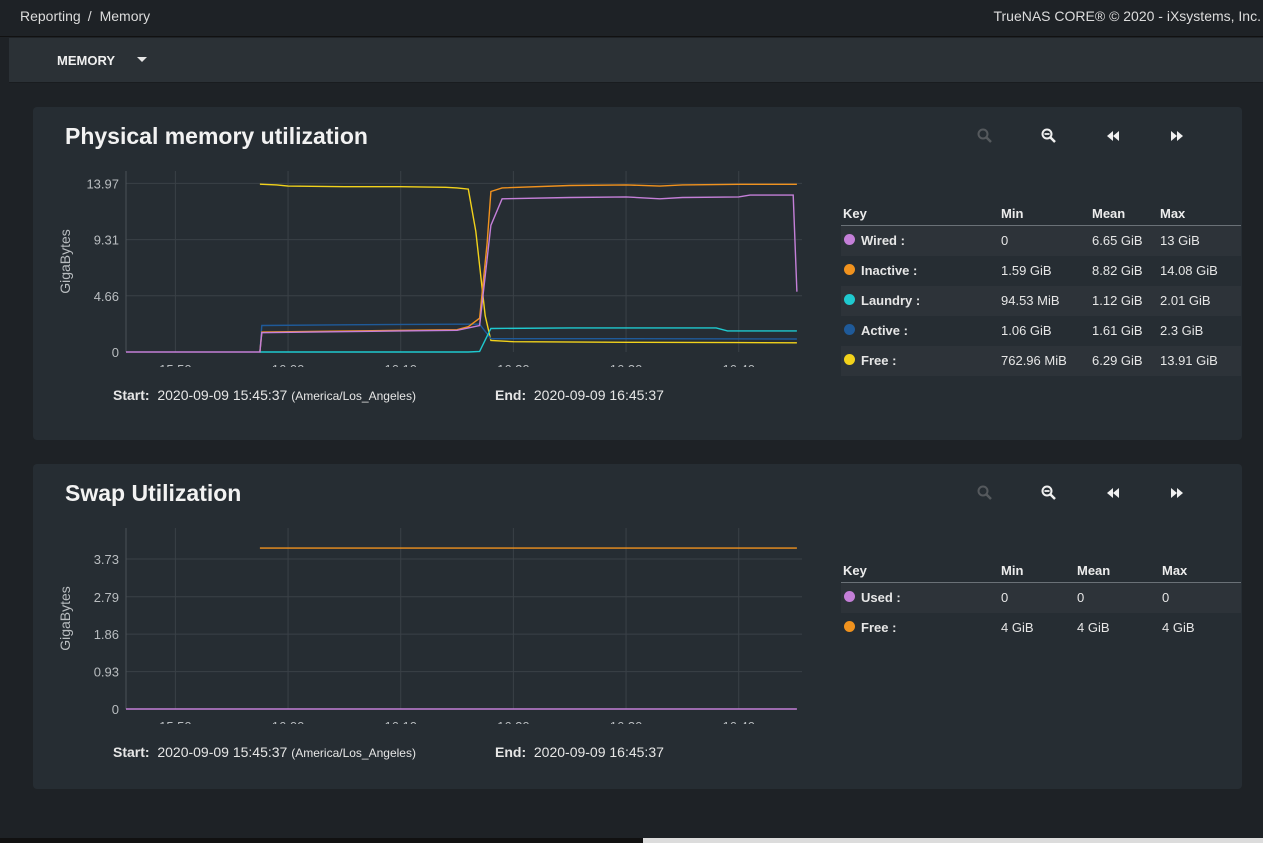 This screenshot has width=1263, height=843. What do you see at coordinates (889, 270) in the screenshot?
I see `legend-series-name: Inactive :` at bounding box center [889, 270].